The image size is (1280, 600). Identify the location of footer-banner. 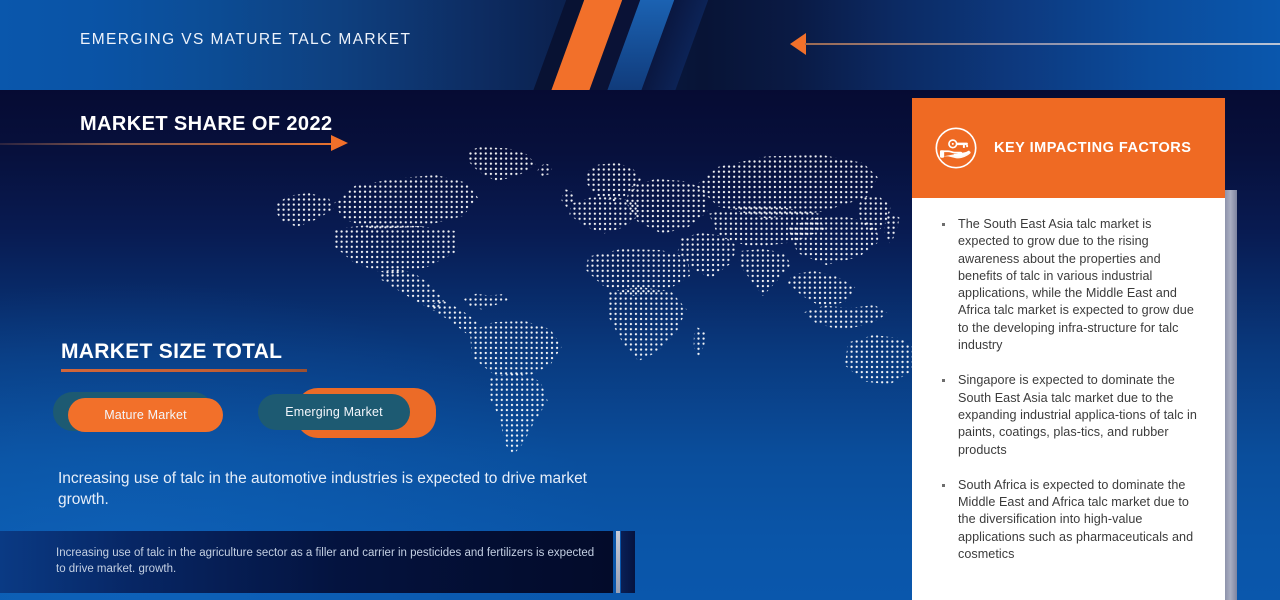
(306, 562).